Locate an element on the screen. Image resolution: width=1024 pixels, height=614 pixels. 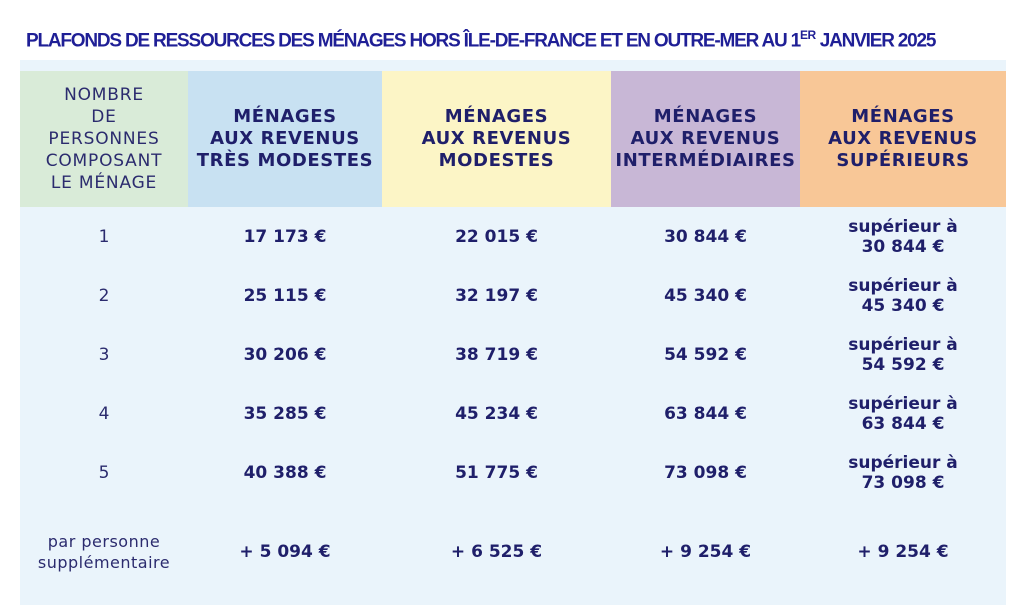
intermediaires-cell: 45 340 € is located at coordinates (705, 295).